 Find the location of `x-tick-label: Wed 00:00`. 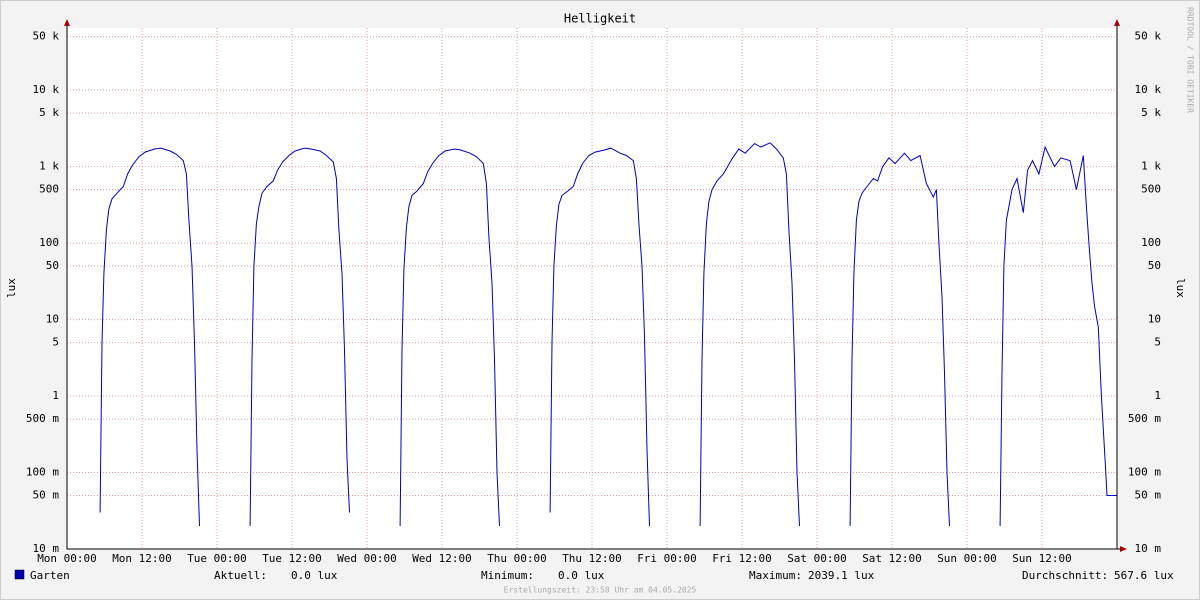

x-tick-label: Wed 00:00 is located at coordinates (367, 558).